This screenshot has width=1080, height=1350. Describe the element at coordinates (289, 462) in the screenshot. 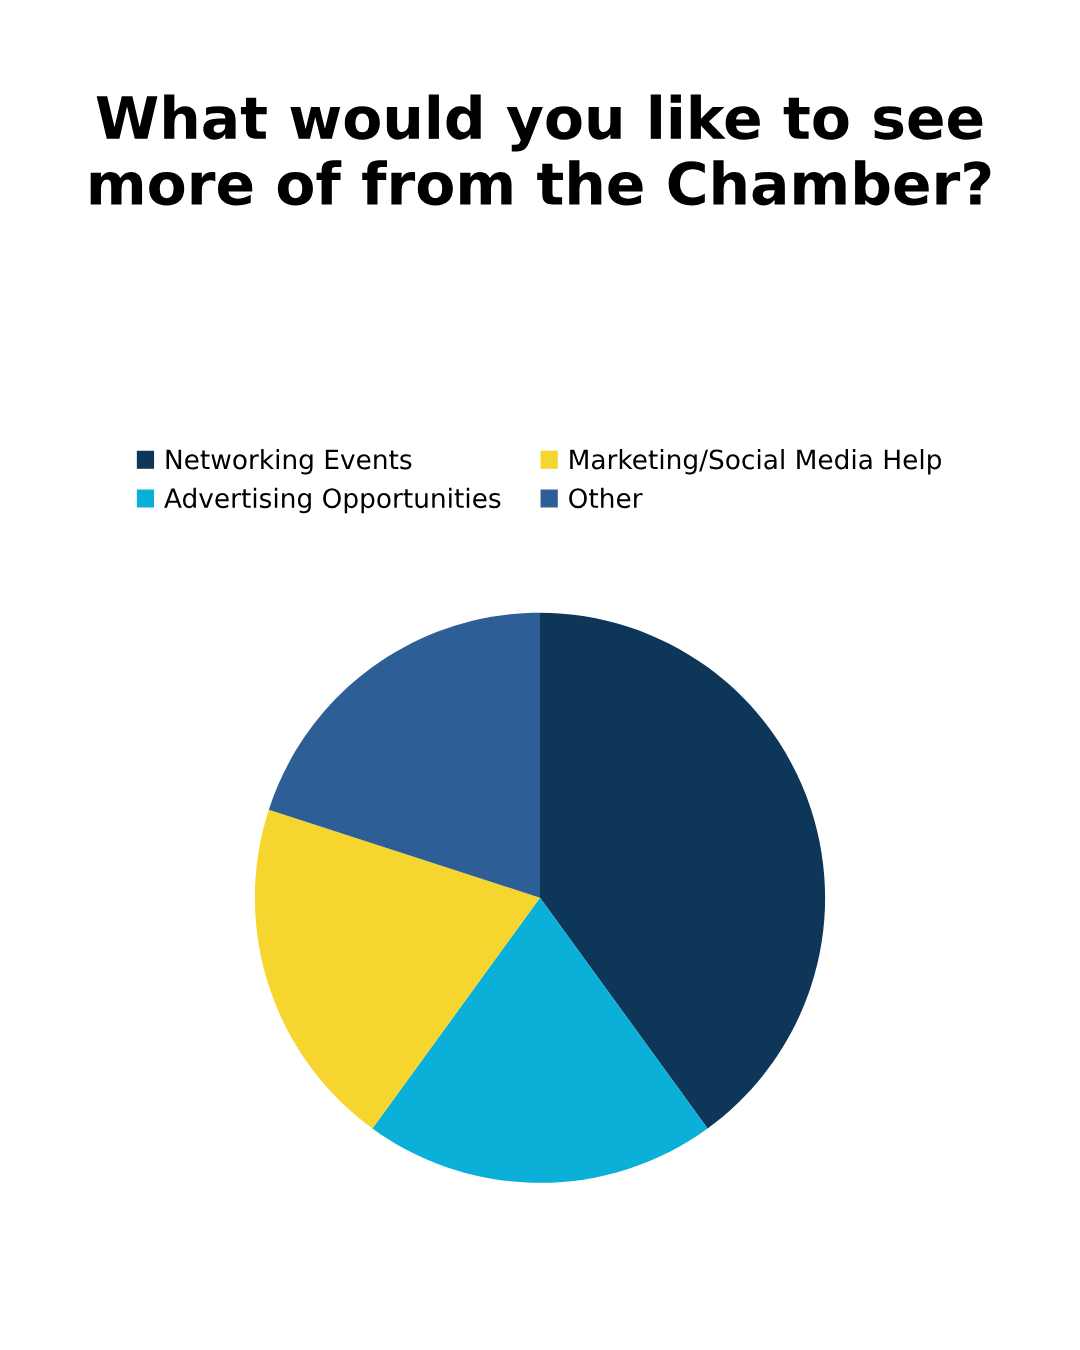

I see `legend-label: Networking Events` at that location.